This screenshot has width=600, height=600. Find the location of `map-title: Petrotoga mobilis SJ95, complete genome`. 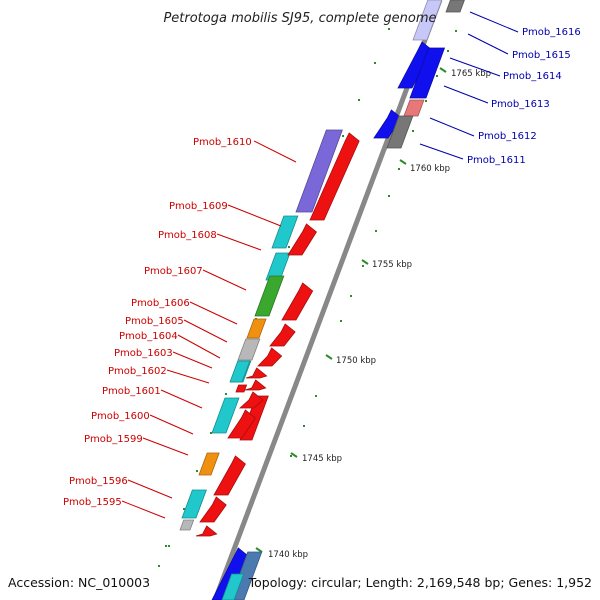

map-title: Petrotoga mobilis SJ95, complete genome is located at coordinates (299, 18).